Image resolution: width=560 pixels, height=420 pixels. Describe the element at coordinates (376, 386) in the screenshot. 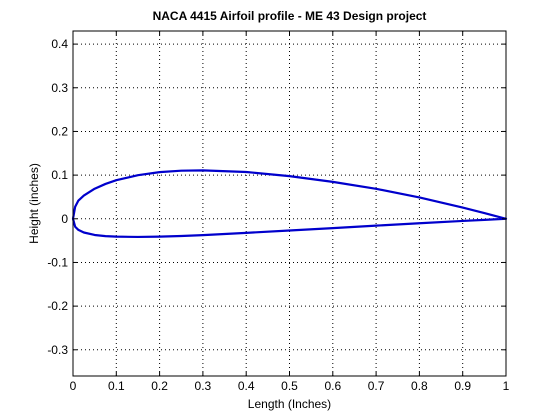

I see `x-tick-label: 0.7` at that location.